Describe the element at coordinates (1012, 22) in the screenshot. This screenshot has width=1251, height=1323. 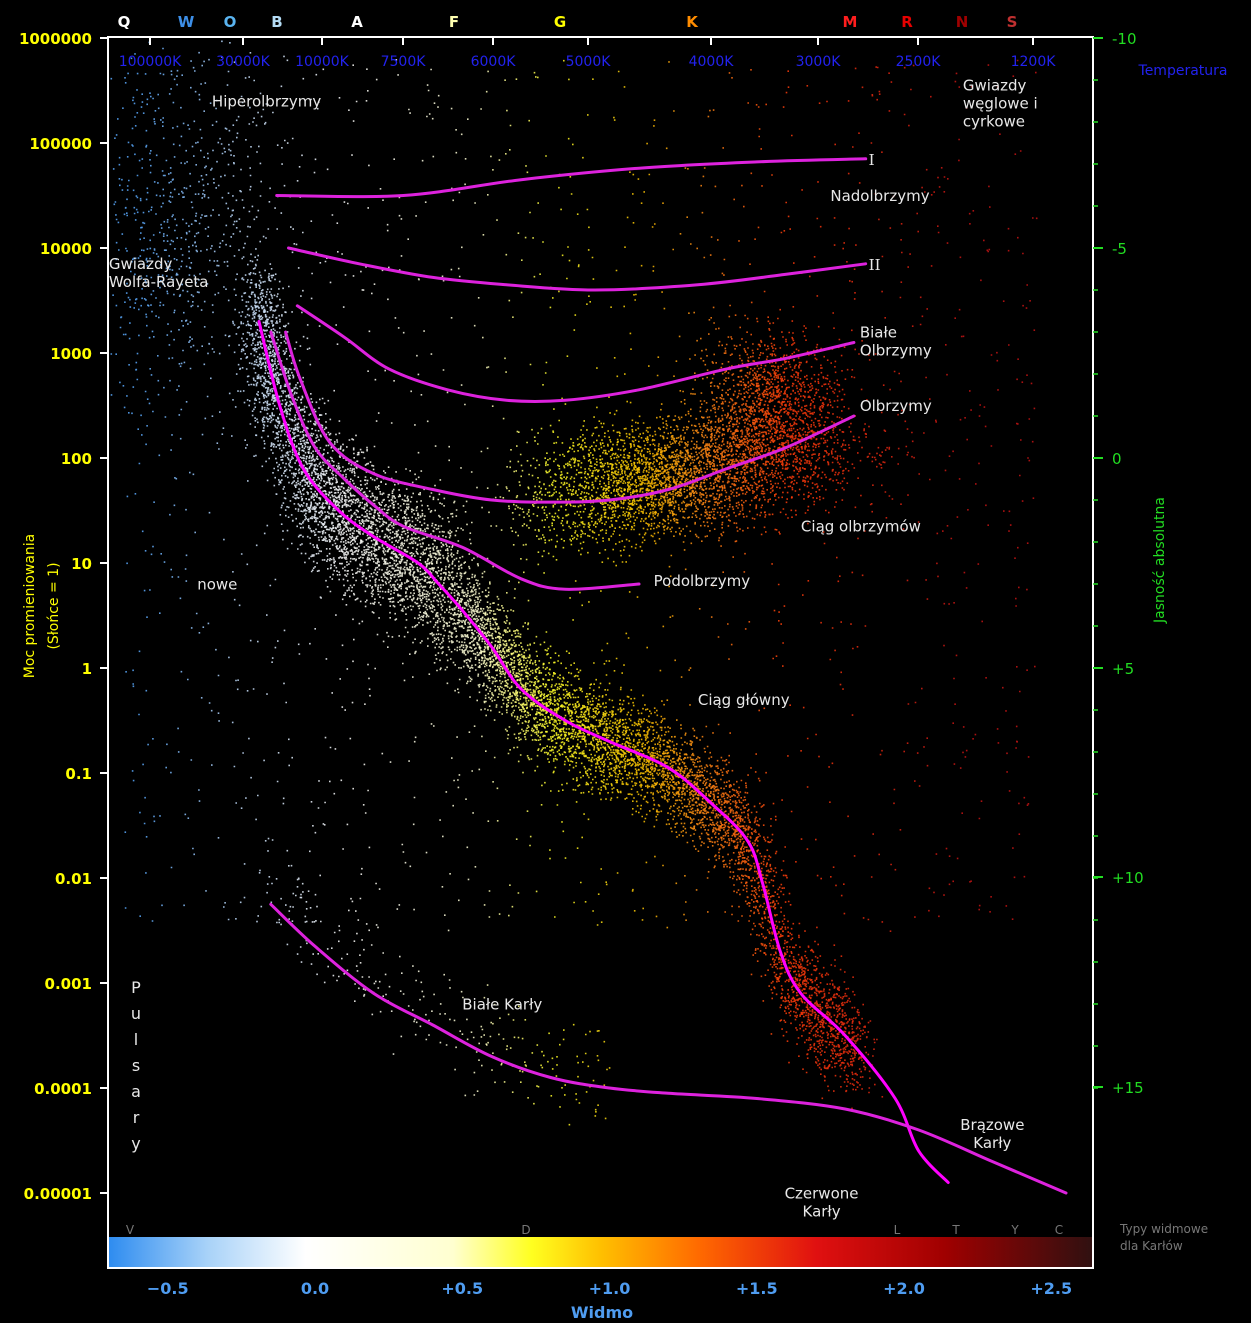
I see `spectral-class-label: S` at that location.